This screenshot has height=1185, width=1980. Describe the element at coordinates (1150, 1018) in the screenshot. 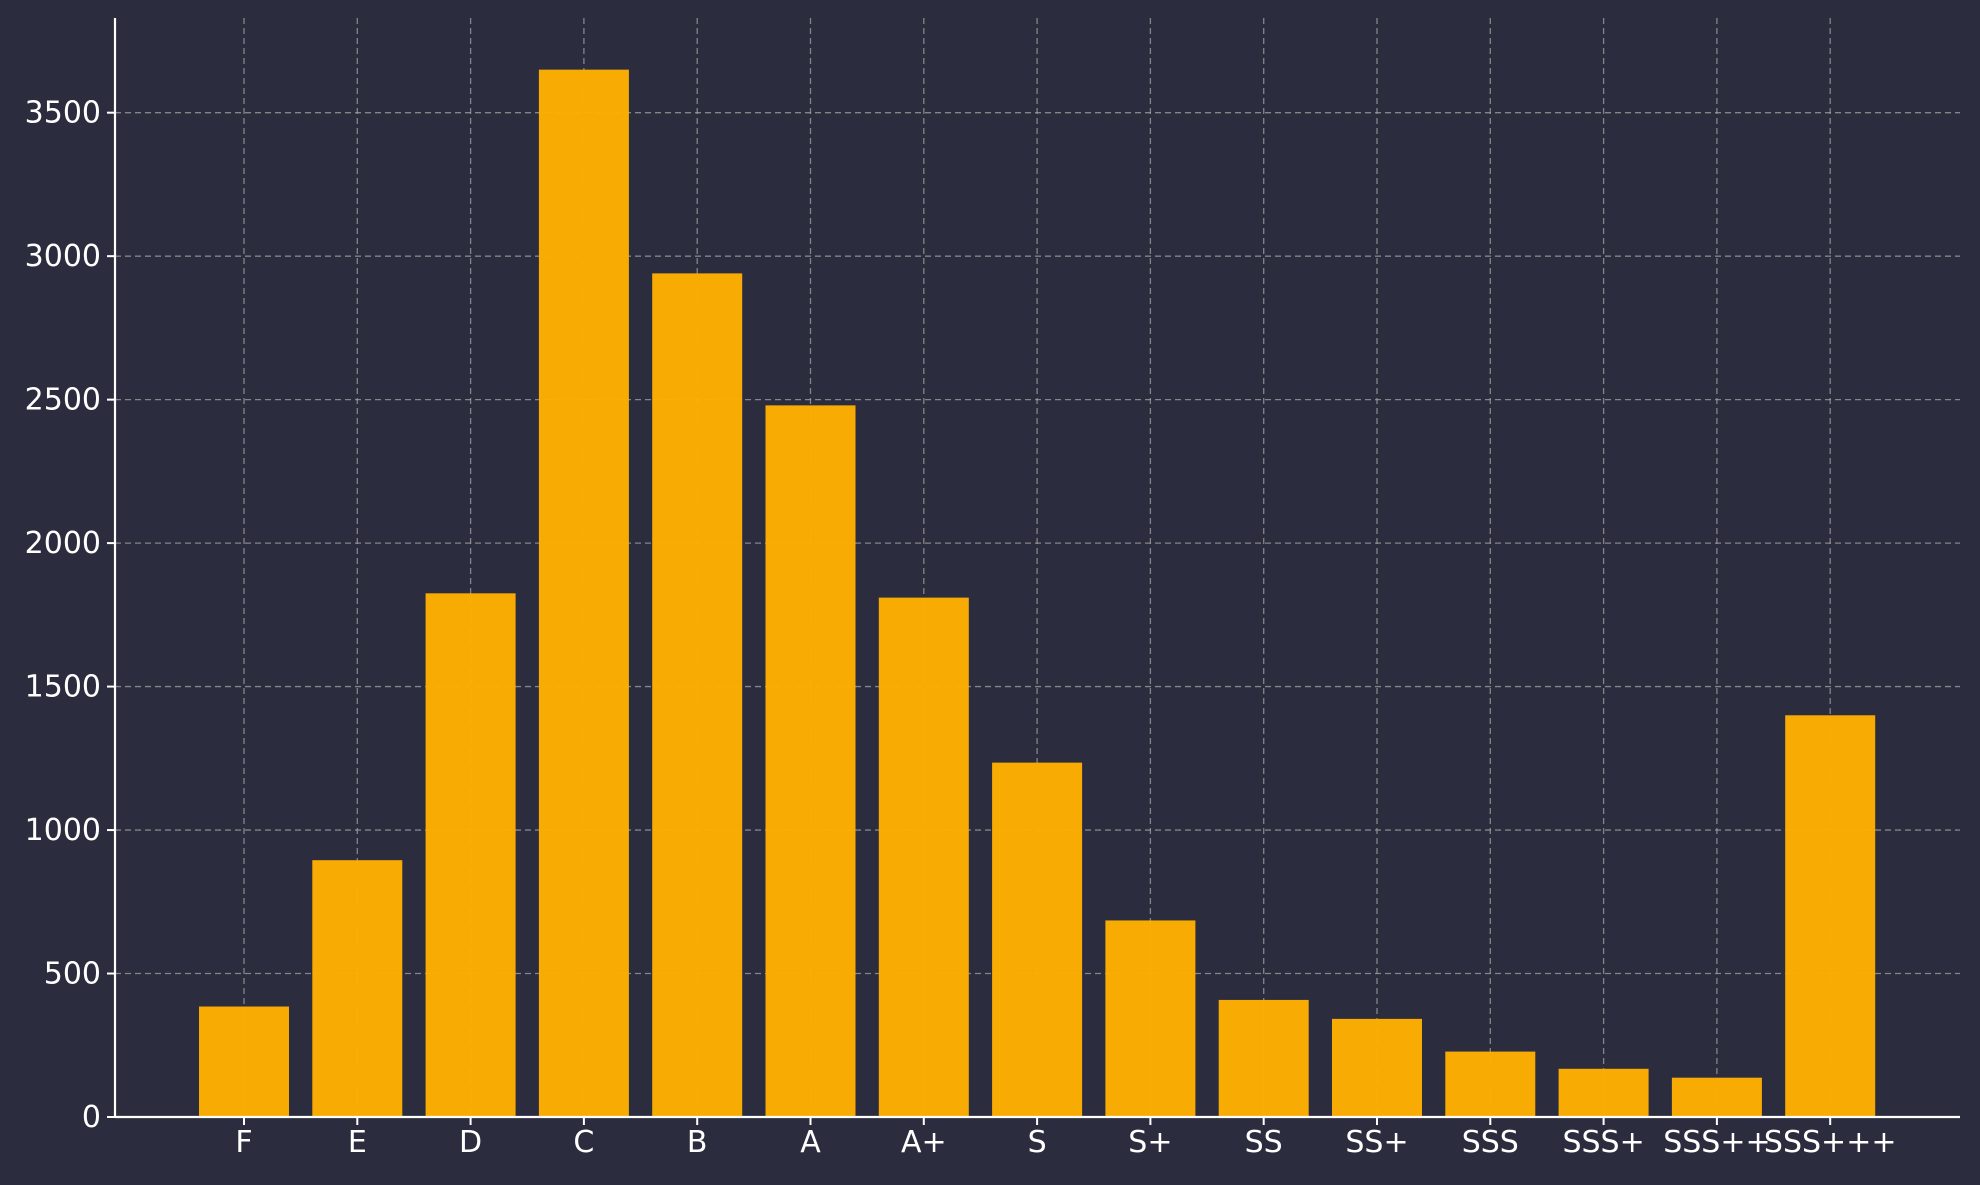

I see `bar-S+` at that location.